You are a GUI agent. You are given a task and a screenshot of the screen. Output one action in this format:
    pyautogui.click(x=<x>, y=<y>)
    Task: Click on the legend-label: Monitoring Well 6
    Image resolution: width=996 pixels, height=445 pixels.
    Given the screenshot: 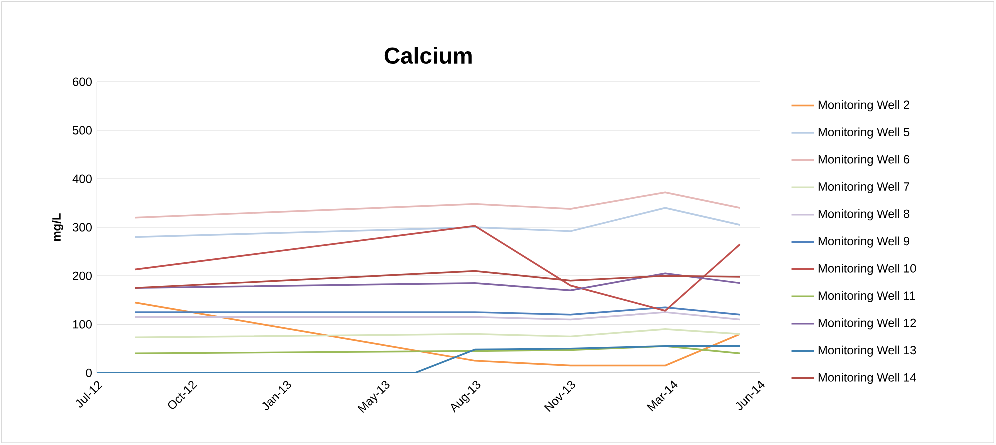 What is the action you would take?
    pyautogui.click(x=864, y=160)
    